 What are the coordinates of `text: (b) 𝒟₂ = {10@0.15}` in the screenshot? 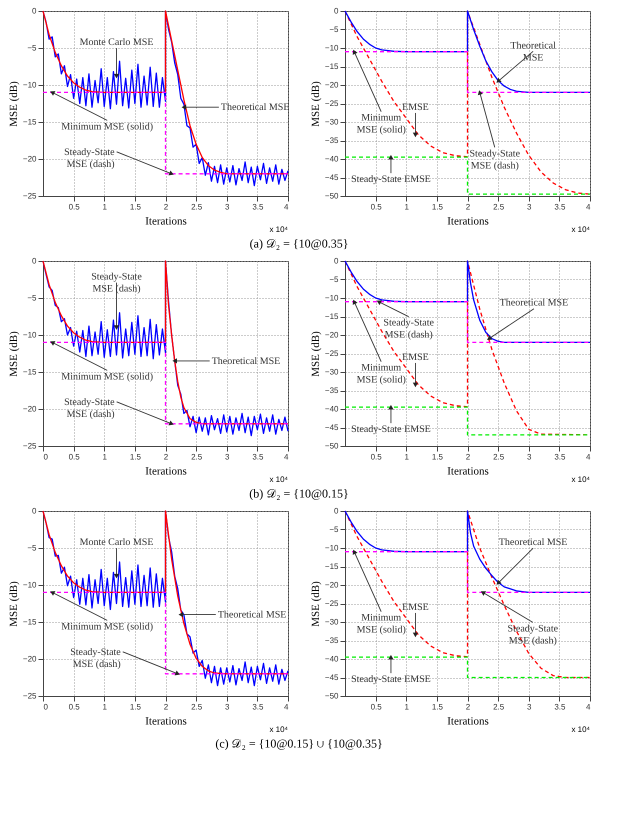 It's located at (299, 493).